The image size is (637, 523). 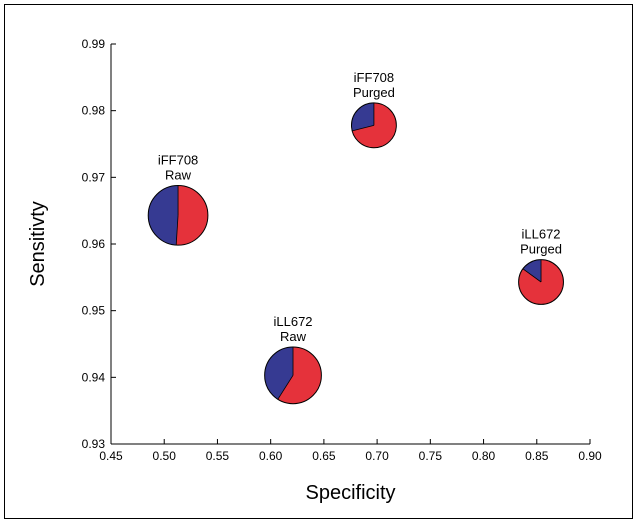 What do you see at coordinates (94, 244) in the screenshot?
I see `y-tick-label: 0.96` at bounding box center [94, 244].